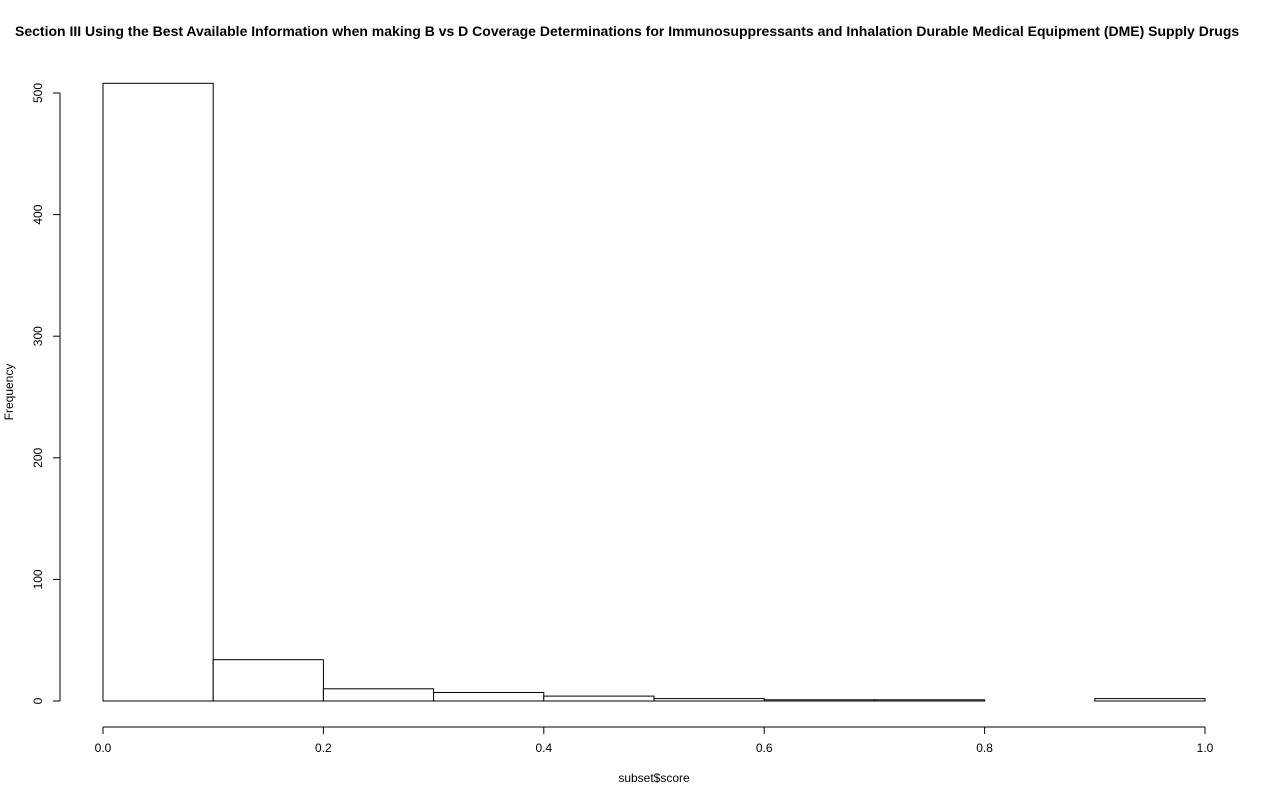 The width and height of the screenshot is (1280, 800). Describe the element at coordinates (46, 393) in the screenshot. I see `y-axis: 0 100 200 300 400 500` at that location.